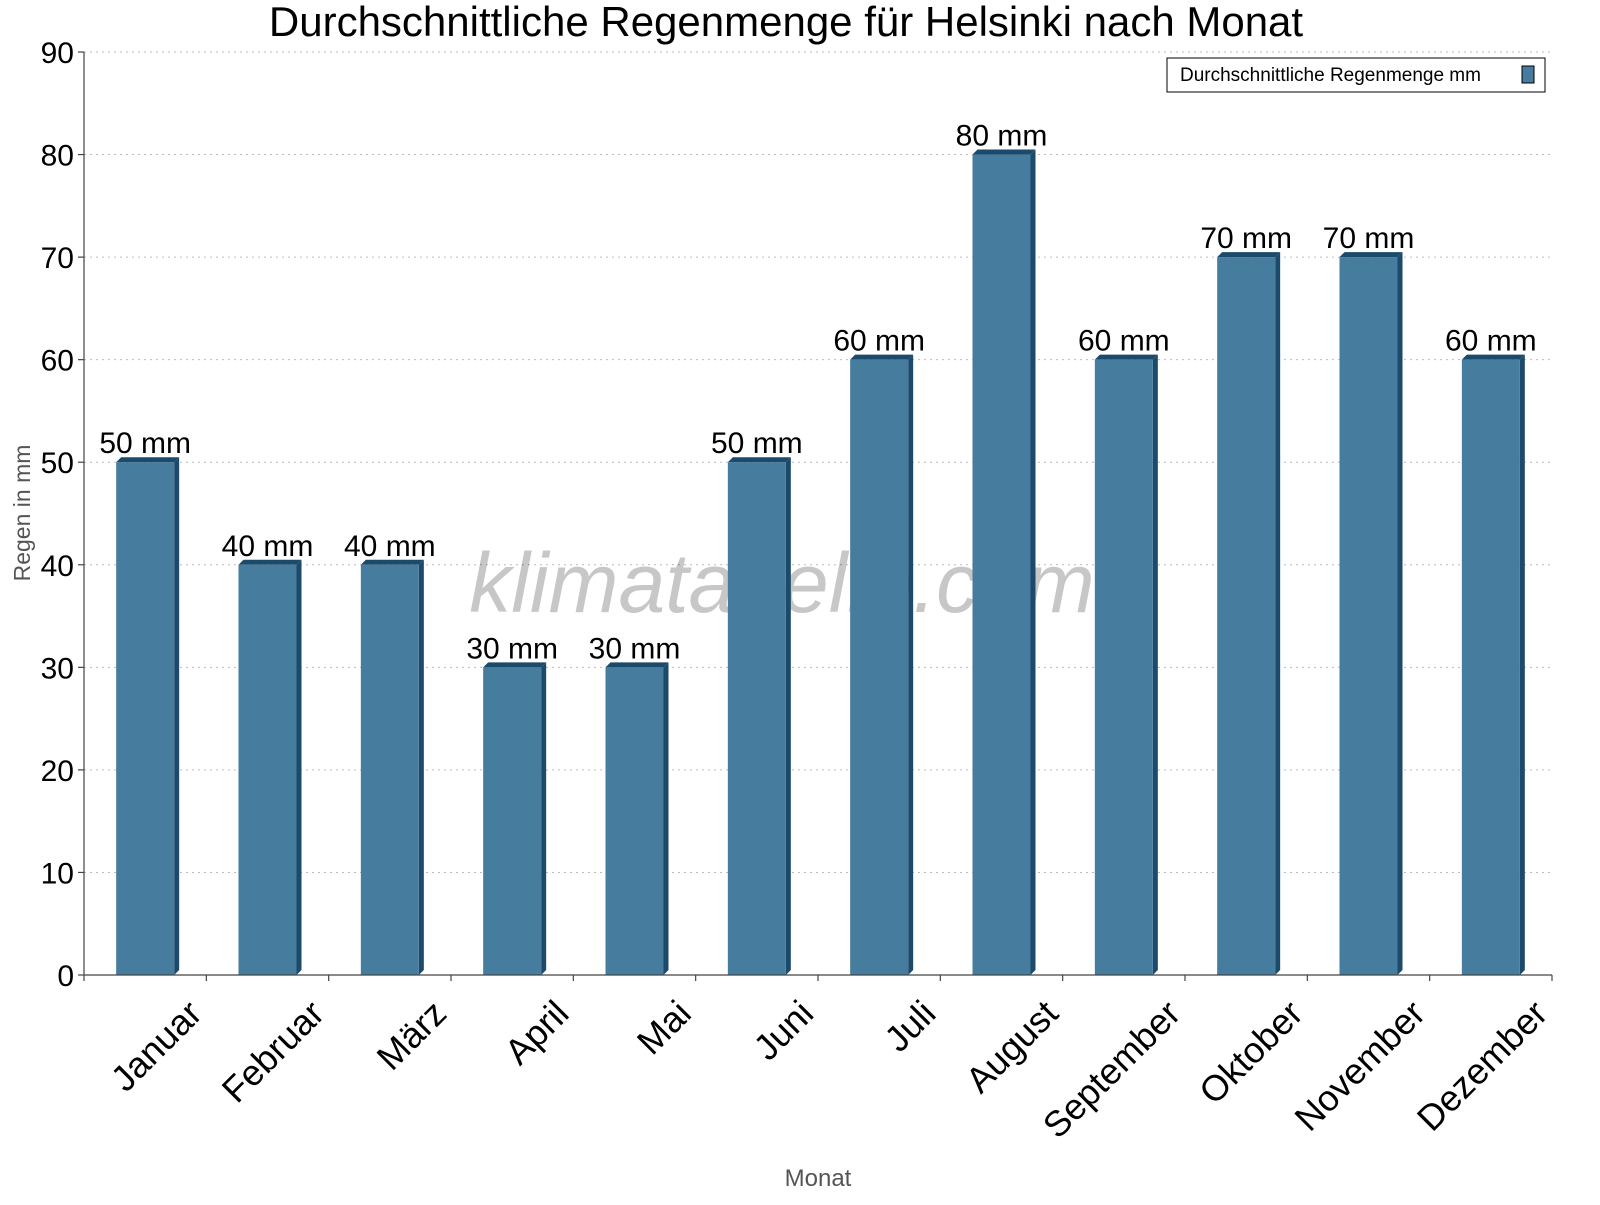  I want to click on y-tick-label-30: 30, so click(57, 668).